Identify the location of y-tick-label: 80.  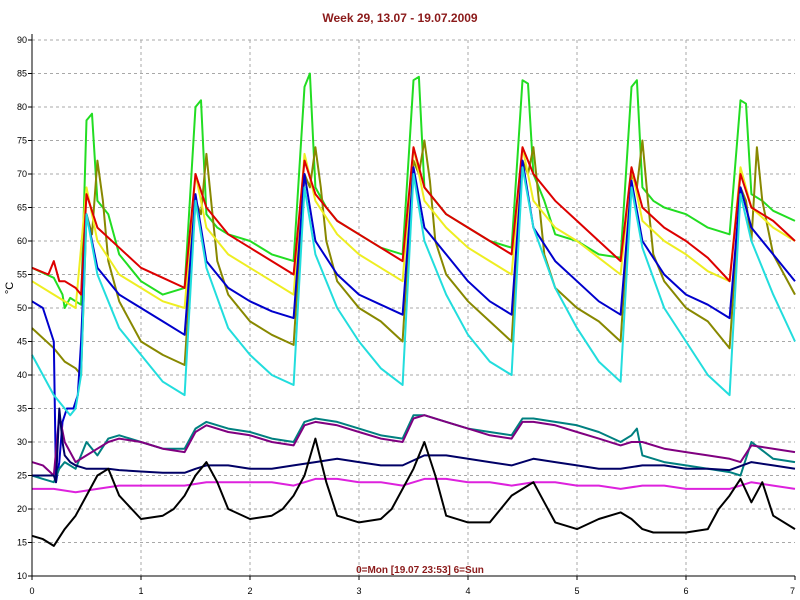
(22, 107).